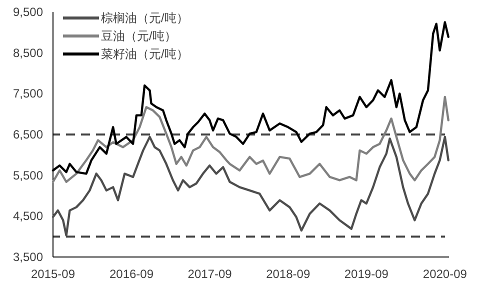  What do you see at coordinates (288, 274) in the screenshot?
I see `x-tick-label: 2018-09` at bounding box center [288, 274].